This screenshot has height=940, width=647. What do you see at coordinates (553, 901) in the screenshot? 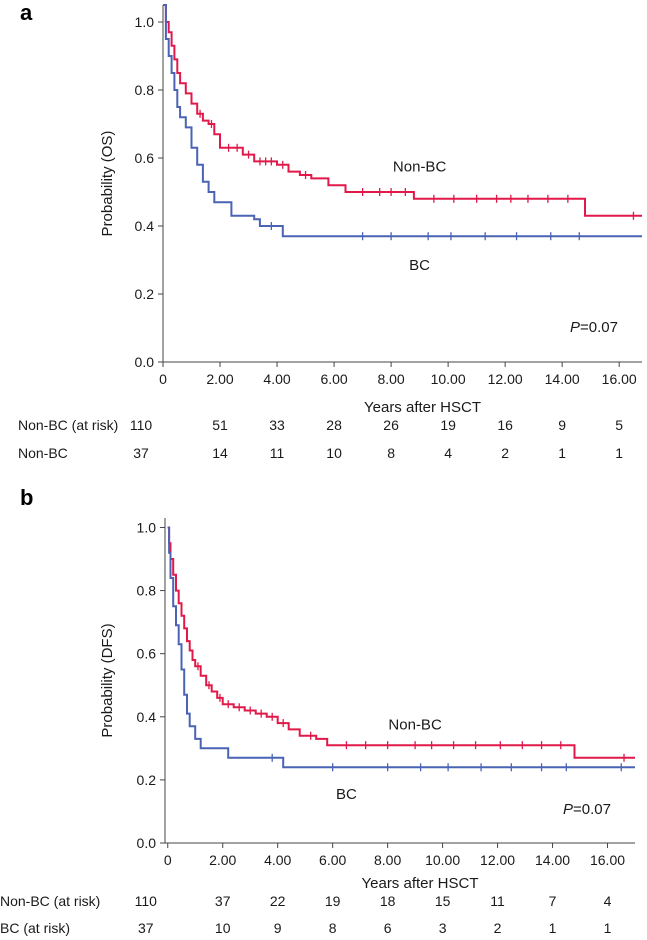
I see `risk-value: 7` at bounding box center [553, 901].